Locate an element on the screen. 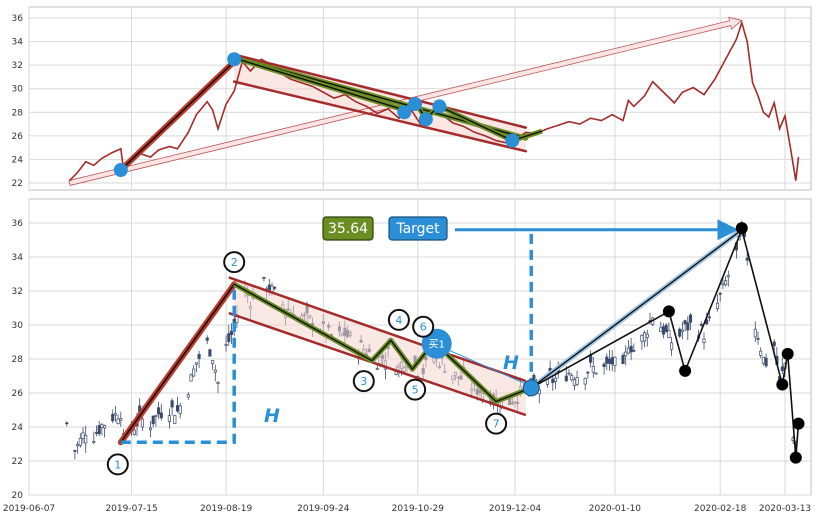 The image size is (817, 520). target-box: Target is located at coordinates (418, 228).